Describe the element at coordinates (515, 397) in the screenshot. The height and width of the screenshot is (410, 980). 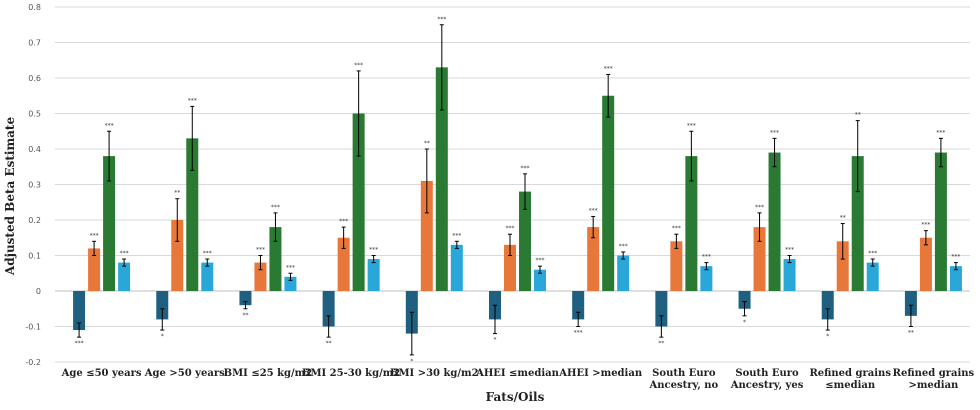
I see `x-axis-title: Fats/Oils` at that location.